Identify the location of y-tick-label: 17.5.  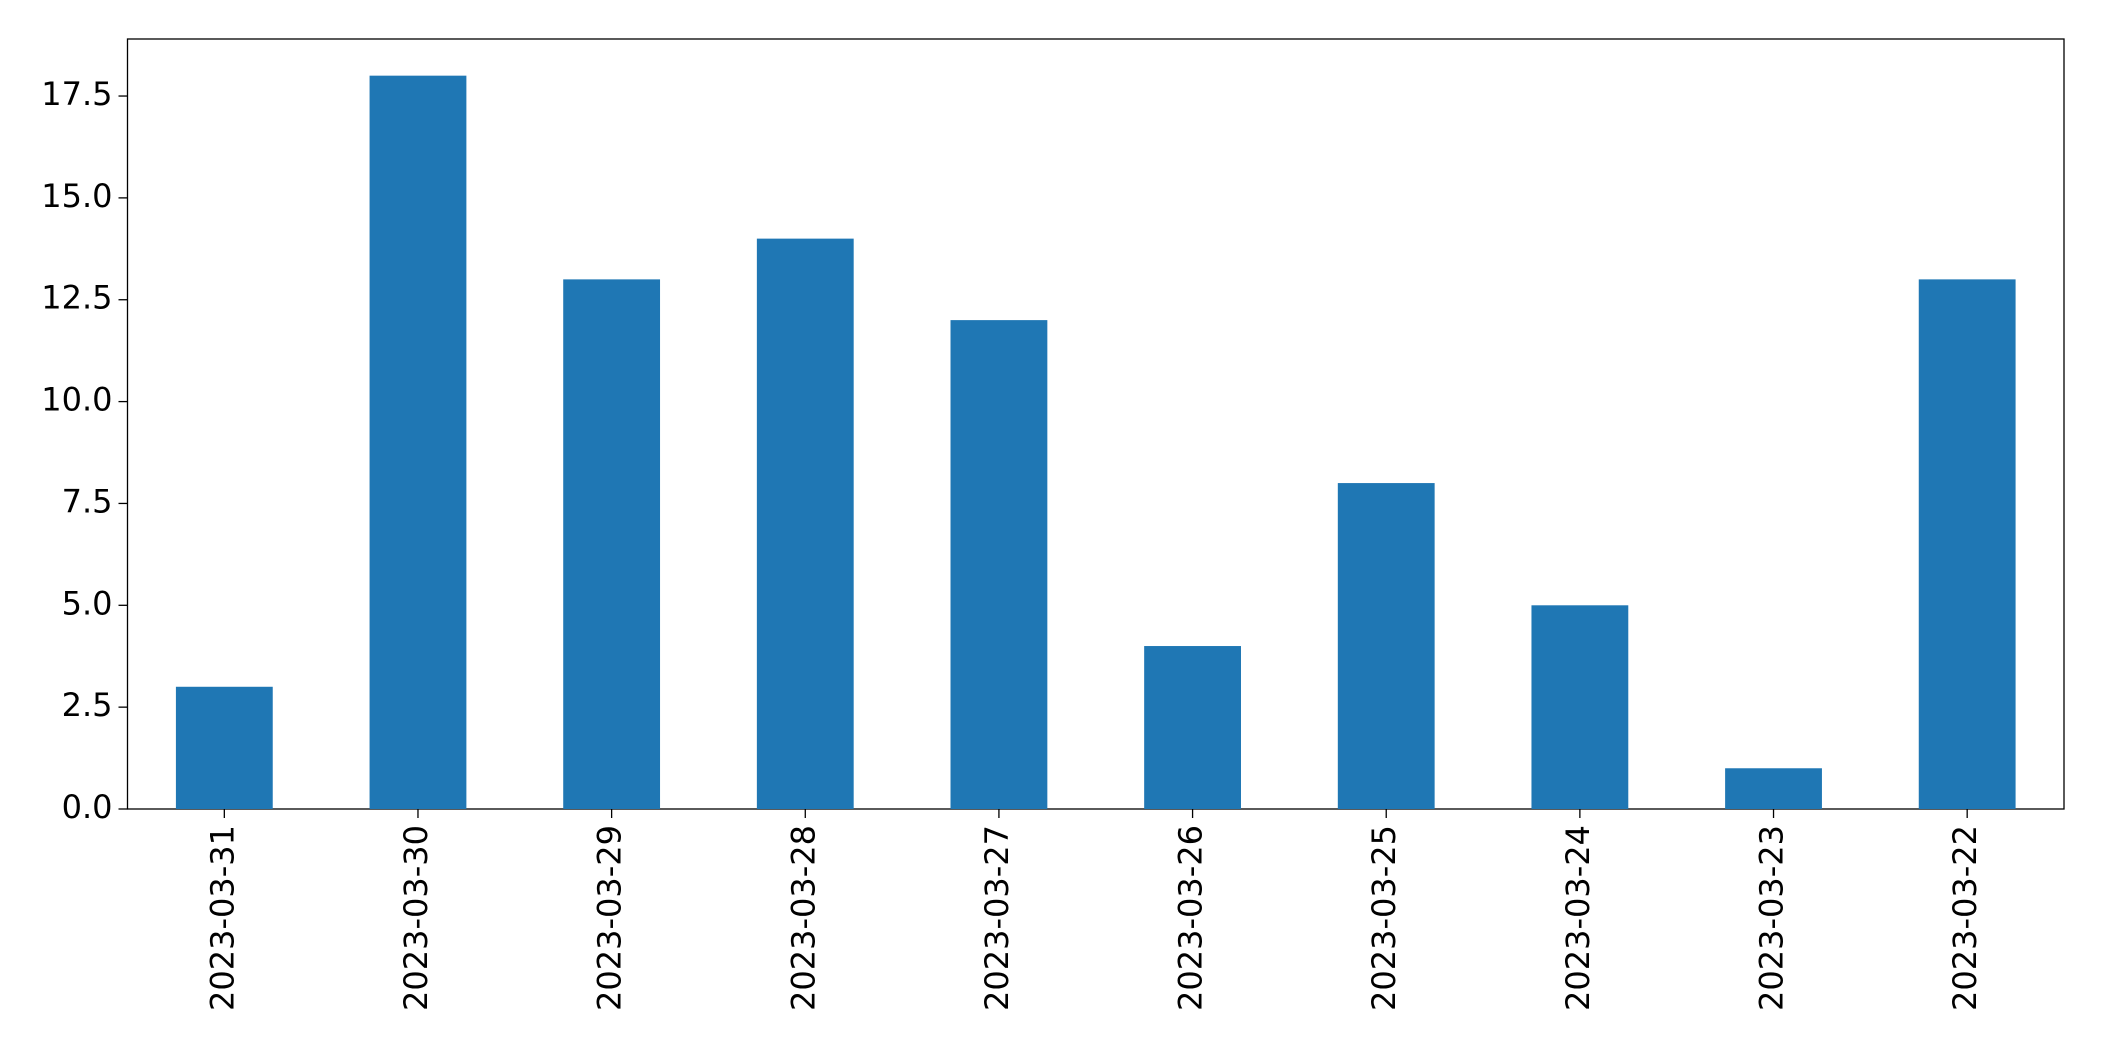
(76, 94).